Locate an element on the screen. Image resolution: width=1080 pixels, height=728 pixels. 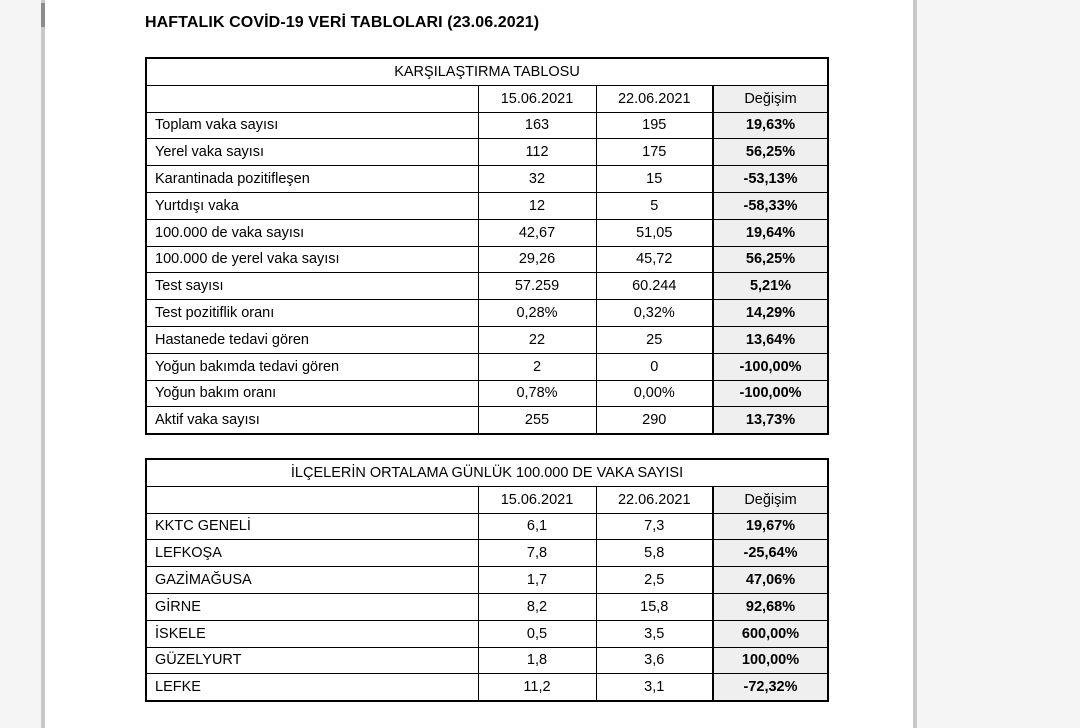
table-row: Yerel vaka sayısı 112 175 56,25% is located at coordinates (487, 152).